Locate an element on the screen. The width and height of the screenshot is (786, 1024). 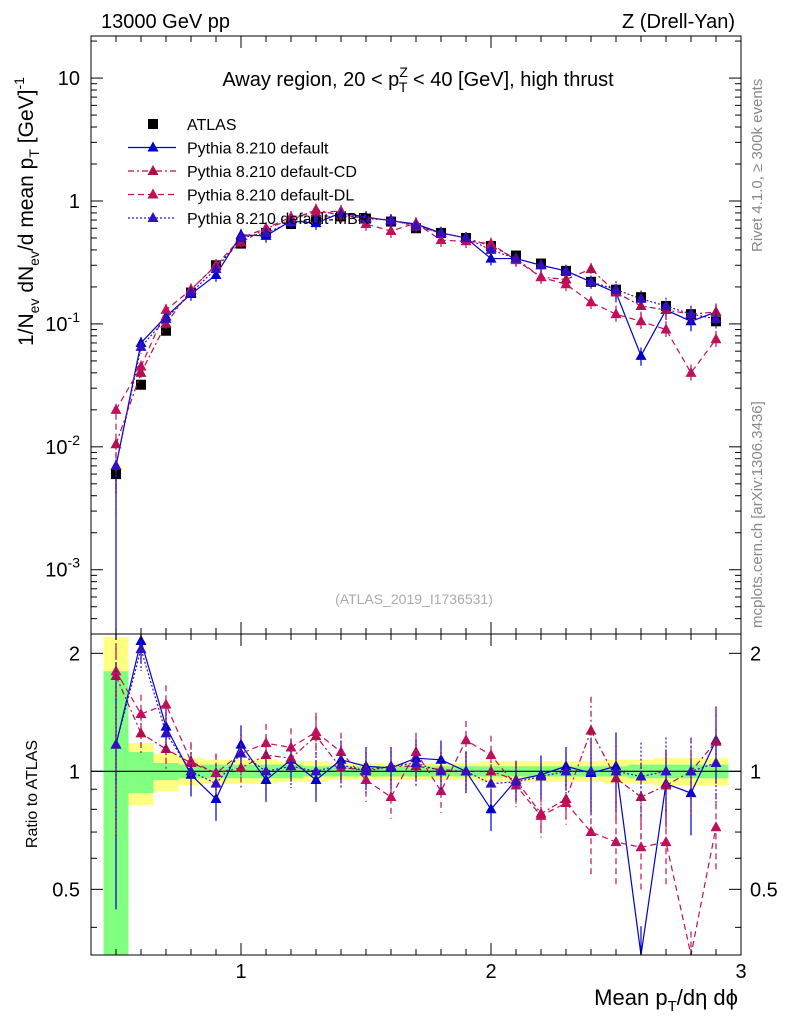
x-tick-label: 3 is located at coordinates (740, 972).